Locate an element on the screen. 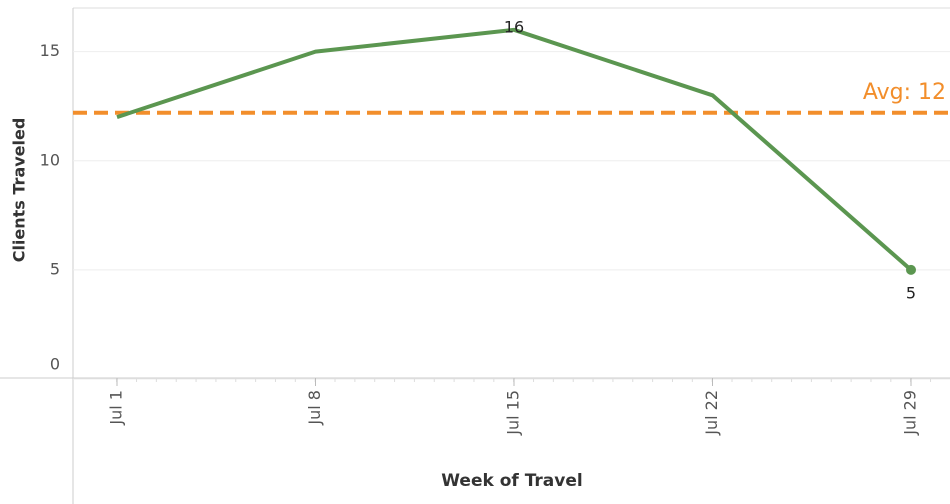  x-tick-label: Jul 15 is located at coordinates (513, 413).